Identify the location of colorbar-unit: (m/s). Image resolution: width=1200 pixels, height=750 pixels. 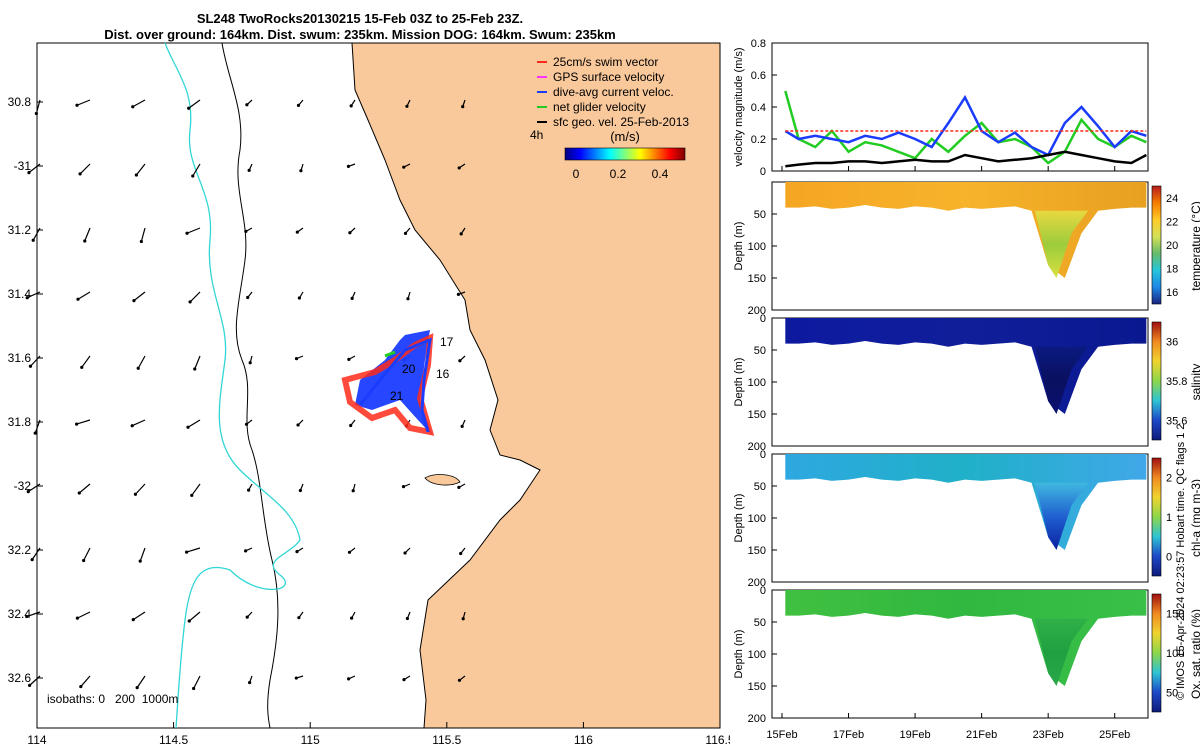
(625, 136).